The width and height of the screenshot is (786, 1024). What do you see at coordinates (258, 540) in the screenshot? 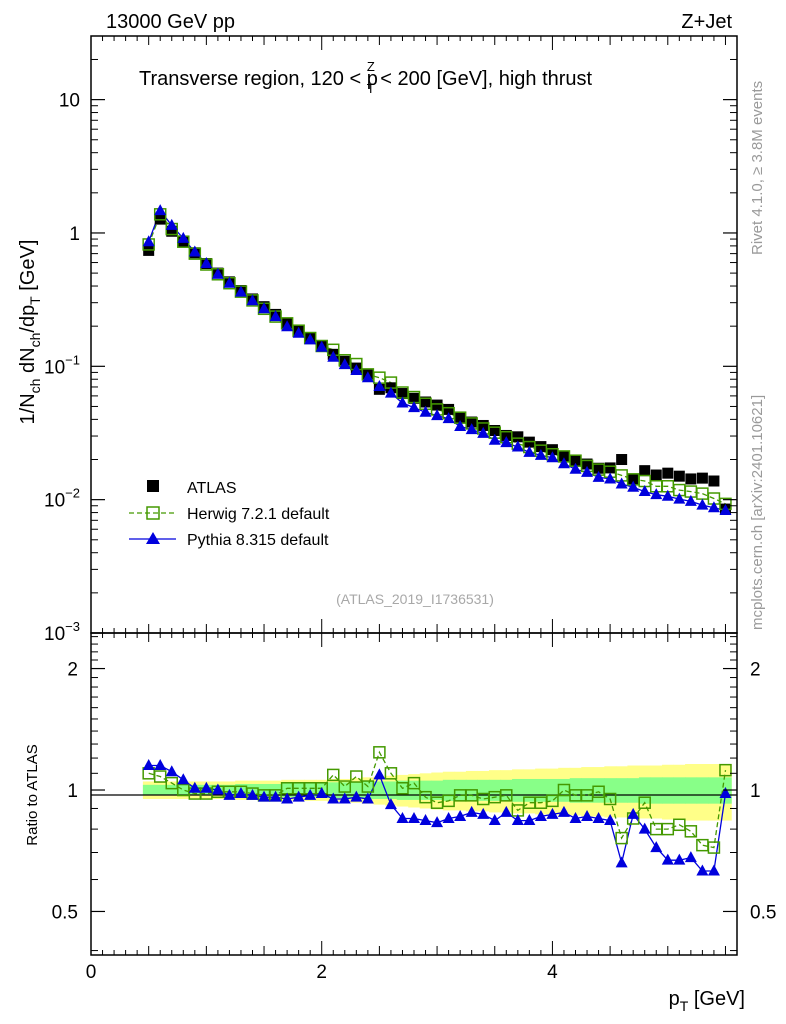
I see `legend-pythia-label: Pythia 8.315 default` at bounding box center [258, 540].